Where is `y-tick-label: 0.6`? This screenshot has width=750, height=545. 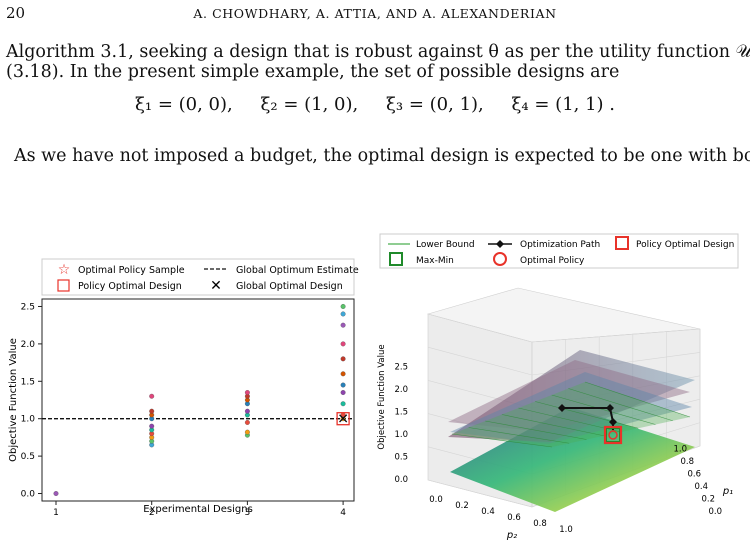 y-tick-label: 0.6 is located at coordinates (694, 475).